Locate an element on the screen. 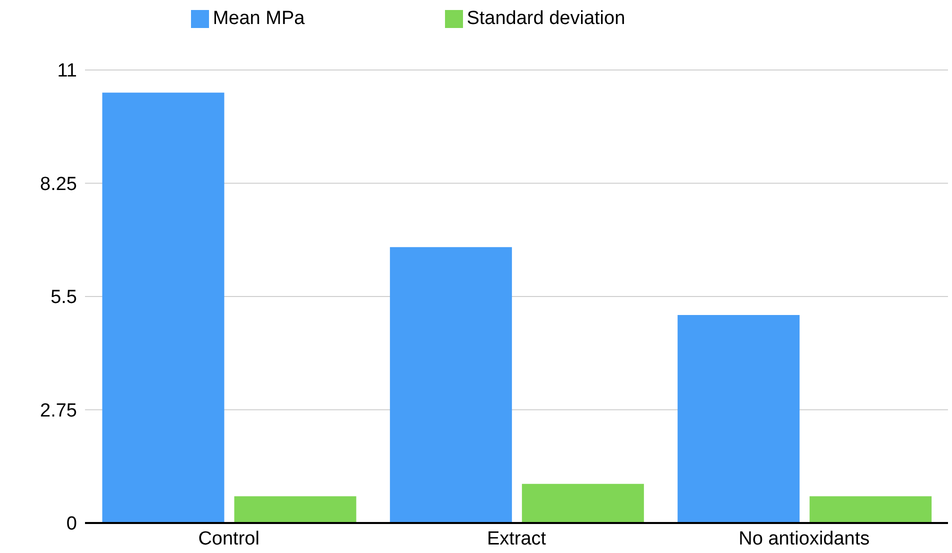  y-tick-label: 0 is located at coordinates (71, 524).